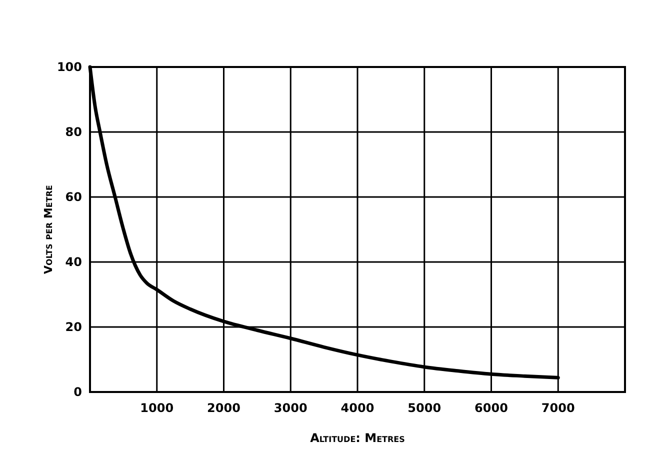 The image size is (665, 462). I want to click on y-tick-label: 60, so click(73, 197).